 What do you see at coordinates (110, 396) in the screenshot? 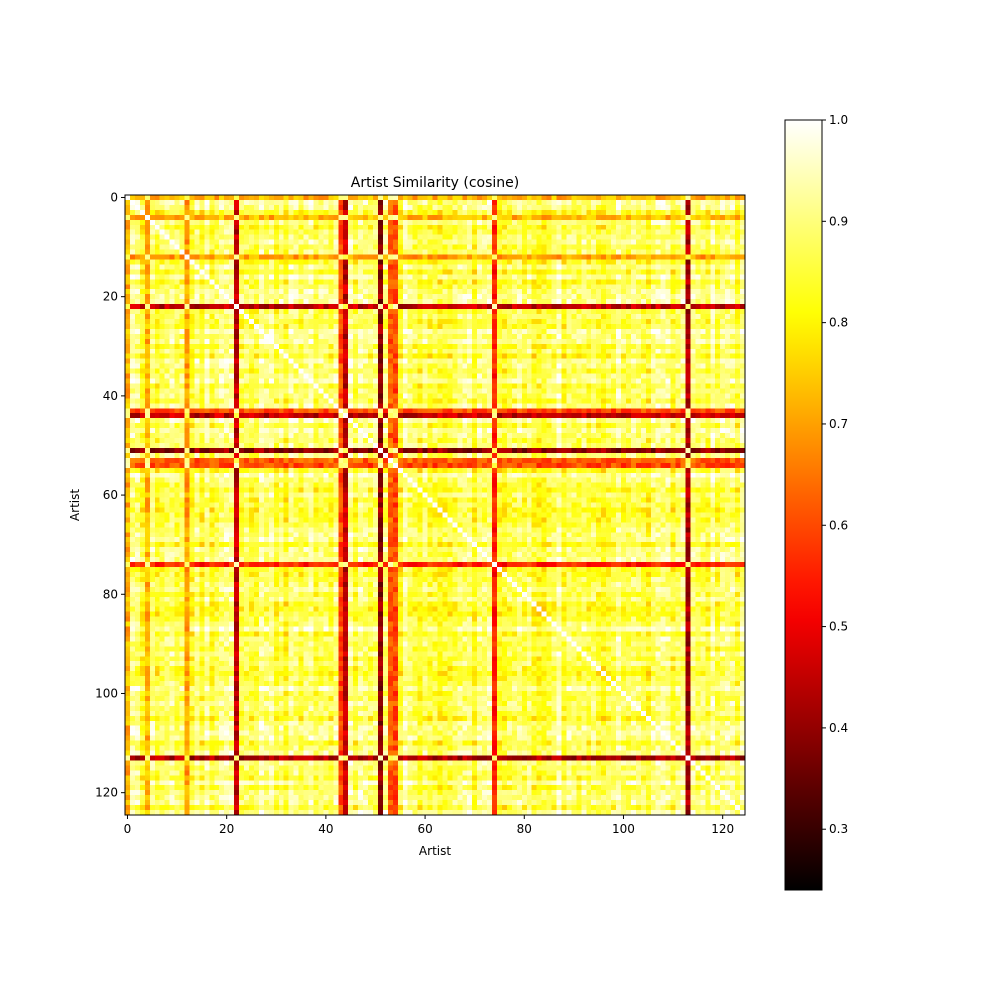
I see `y-tick-label: 40` at bounding box center [110, 396].